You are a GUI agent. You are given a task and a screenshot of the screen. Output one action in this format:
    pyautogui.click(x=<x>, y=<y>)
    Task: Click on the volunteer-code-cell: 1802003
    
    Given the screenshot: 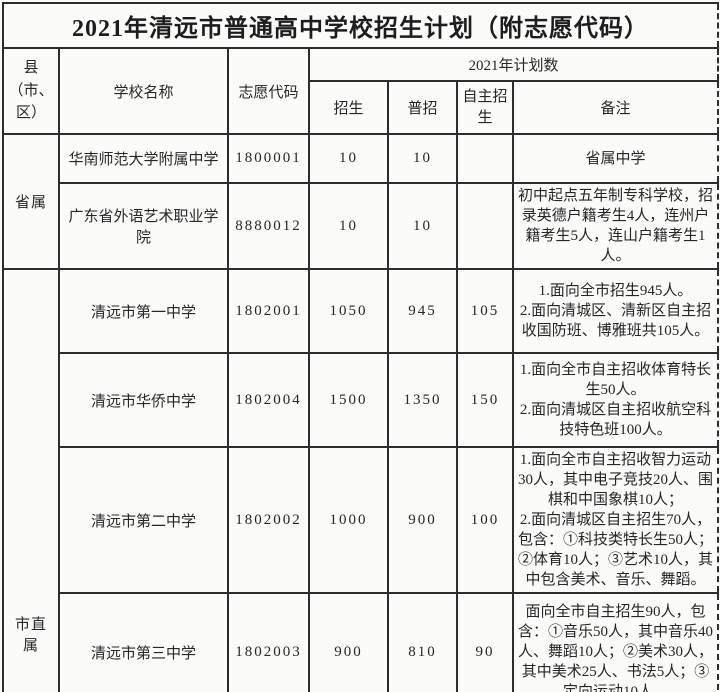 What is the action you would take?
    pyautogui.click(x=268, y=642)
    